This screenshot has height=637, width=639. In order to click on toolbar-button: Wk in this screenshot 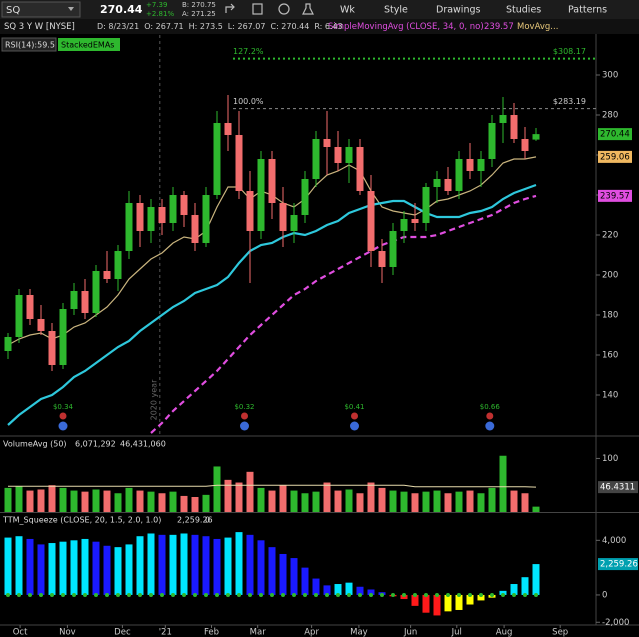, I will do `click(347, 10)`.